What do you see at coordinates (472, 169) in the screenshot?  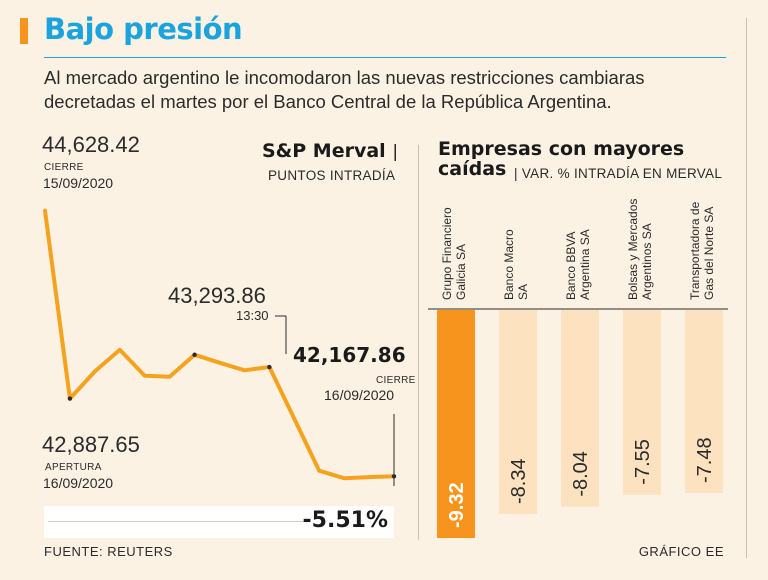 I see `bar-chart-title-line: caídas` at bounding box center [472, 169].